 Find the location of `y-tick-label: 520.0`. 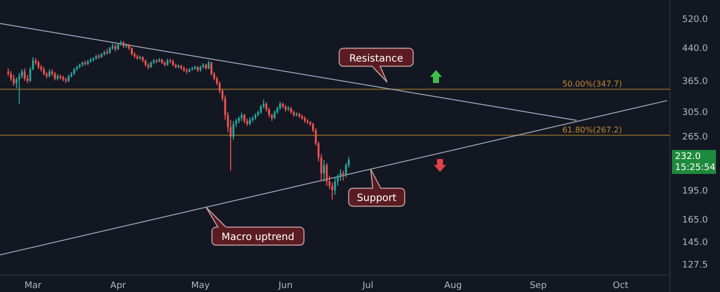

y-tick-label: 520.0 is located at coordinates (695, 20).